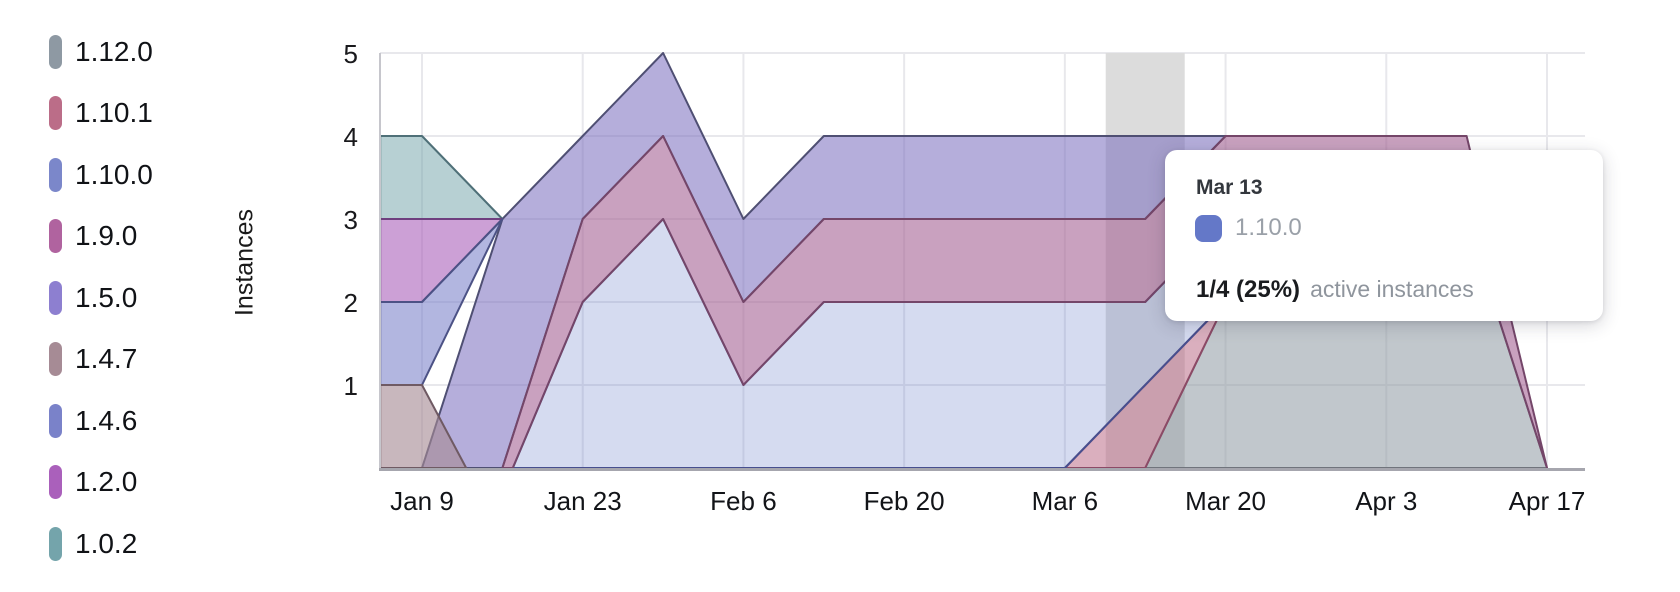 This screenshot has height=592, width=1680. I want to click on legend-item-label: 1.5.0, so click(106, 297).